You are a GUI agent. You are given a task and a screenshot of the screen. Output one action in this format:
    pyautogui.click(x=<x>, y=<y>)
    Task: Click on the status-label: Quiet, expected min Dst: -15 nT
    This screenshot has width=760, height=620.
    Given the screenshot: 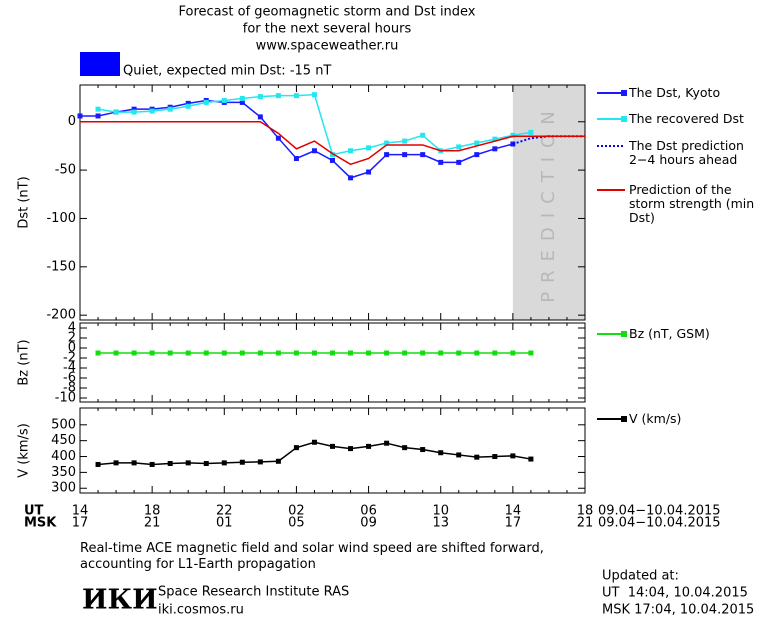 What is the action you would take?
    pyautogui.click(x=227, y=71)
    